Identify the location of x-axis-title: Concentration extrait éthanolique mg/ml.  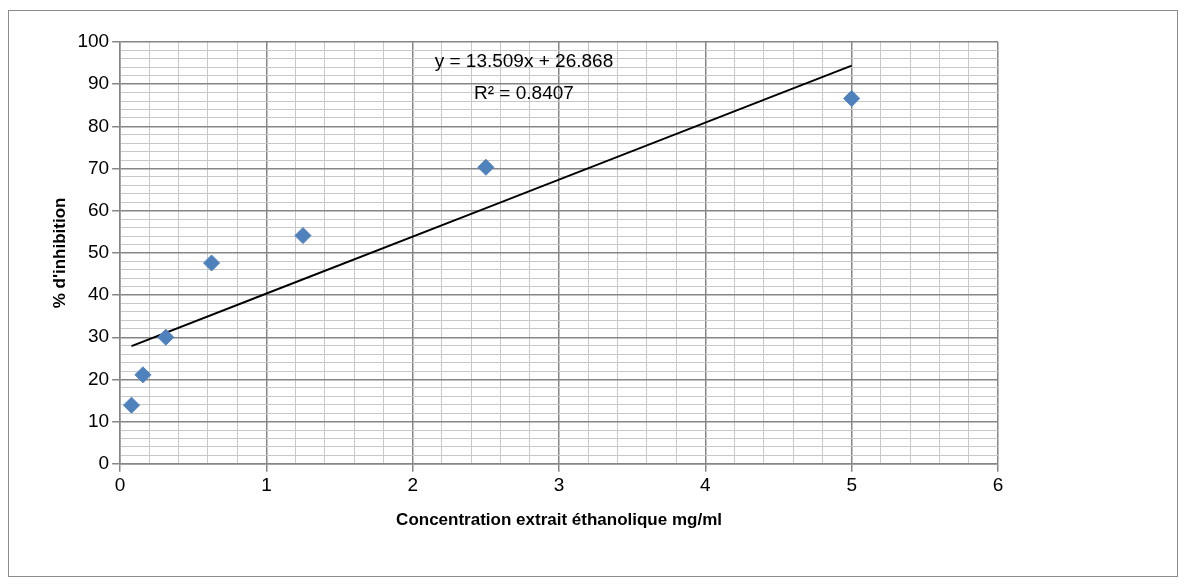
(559, 520).